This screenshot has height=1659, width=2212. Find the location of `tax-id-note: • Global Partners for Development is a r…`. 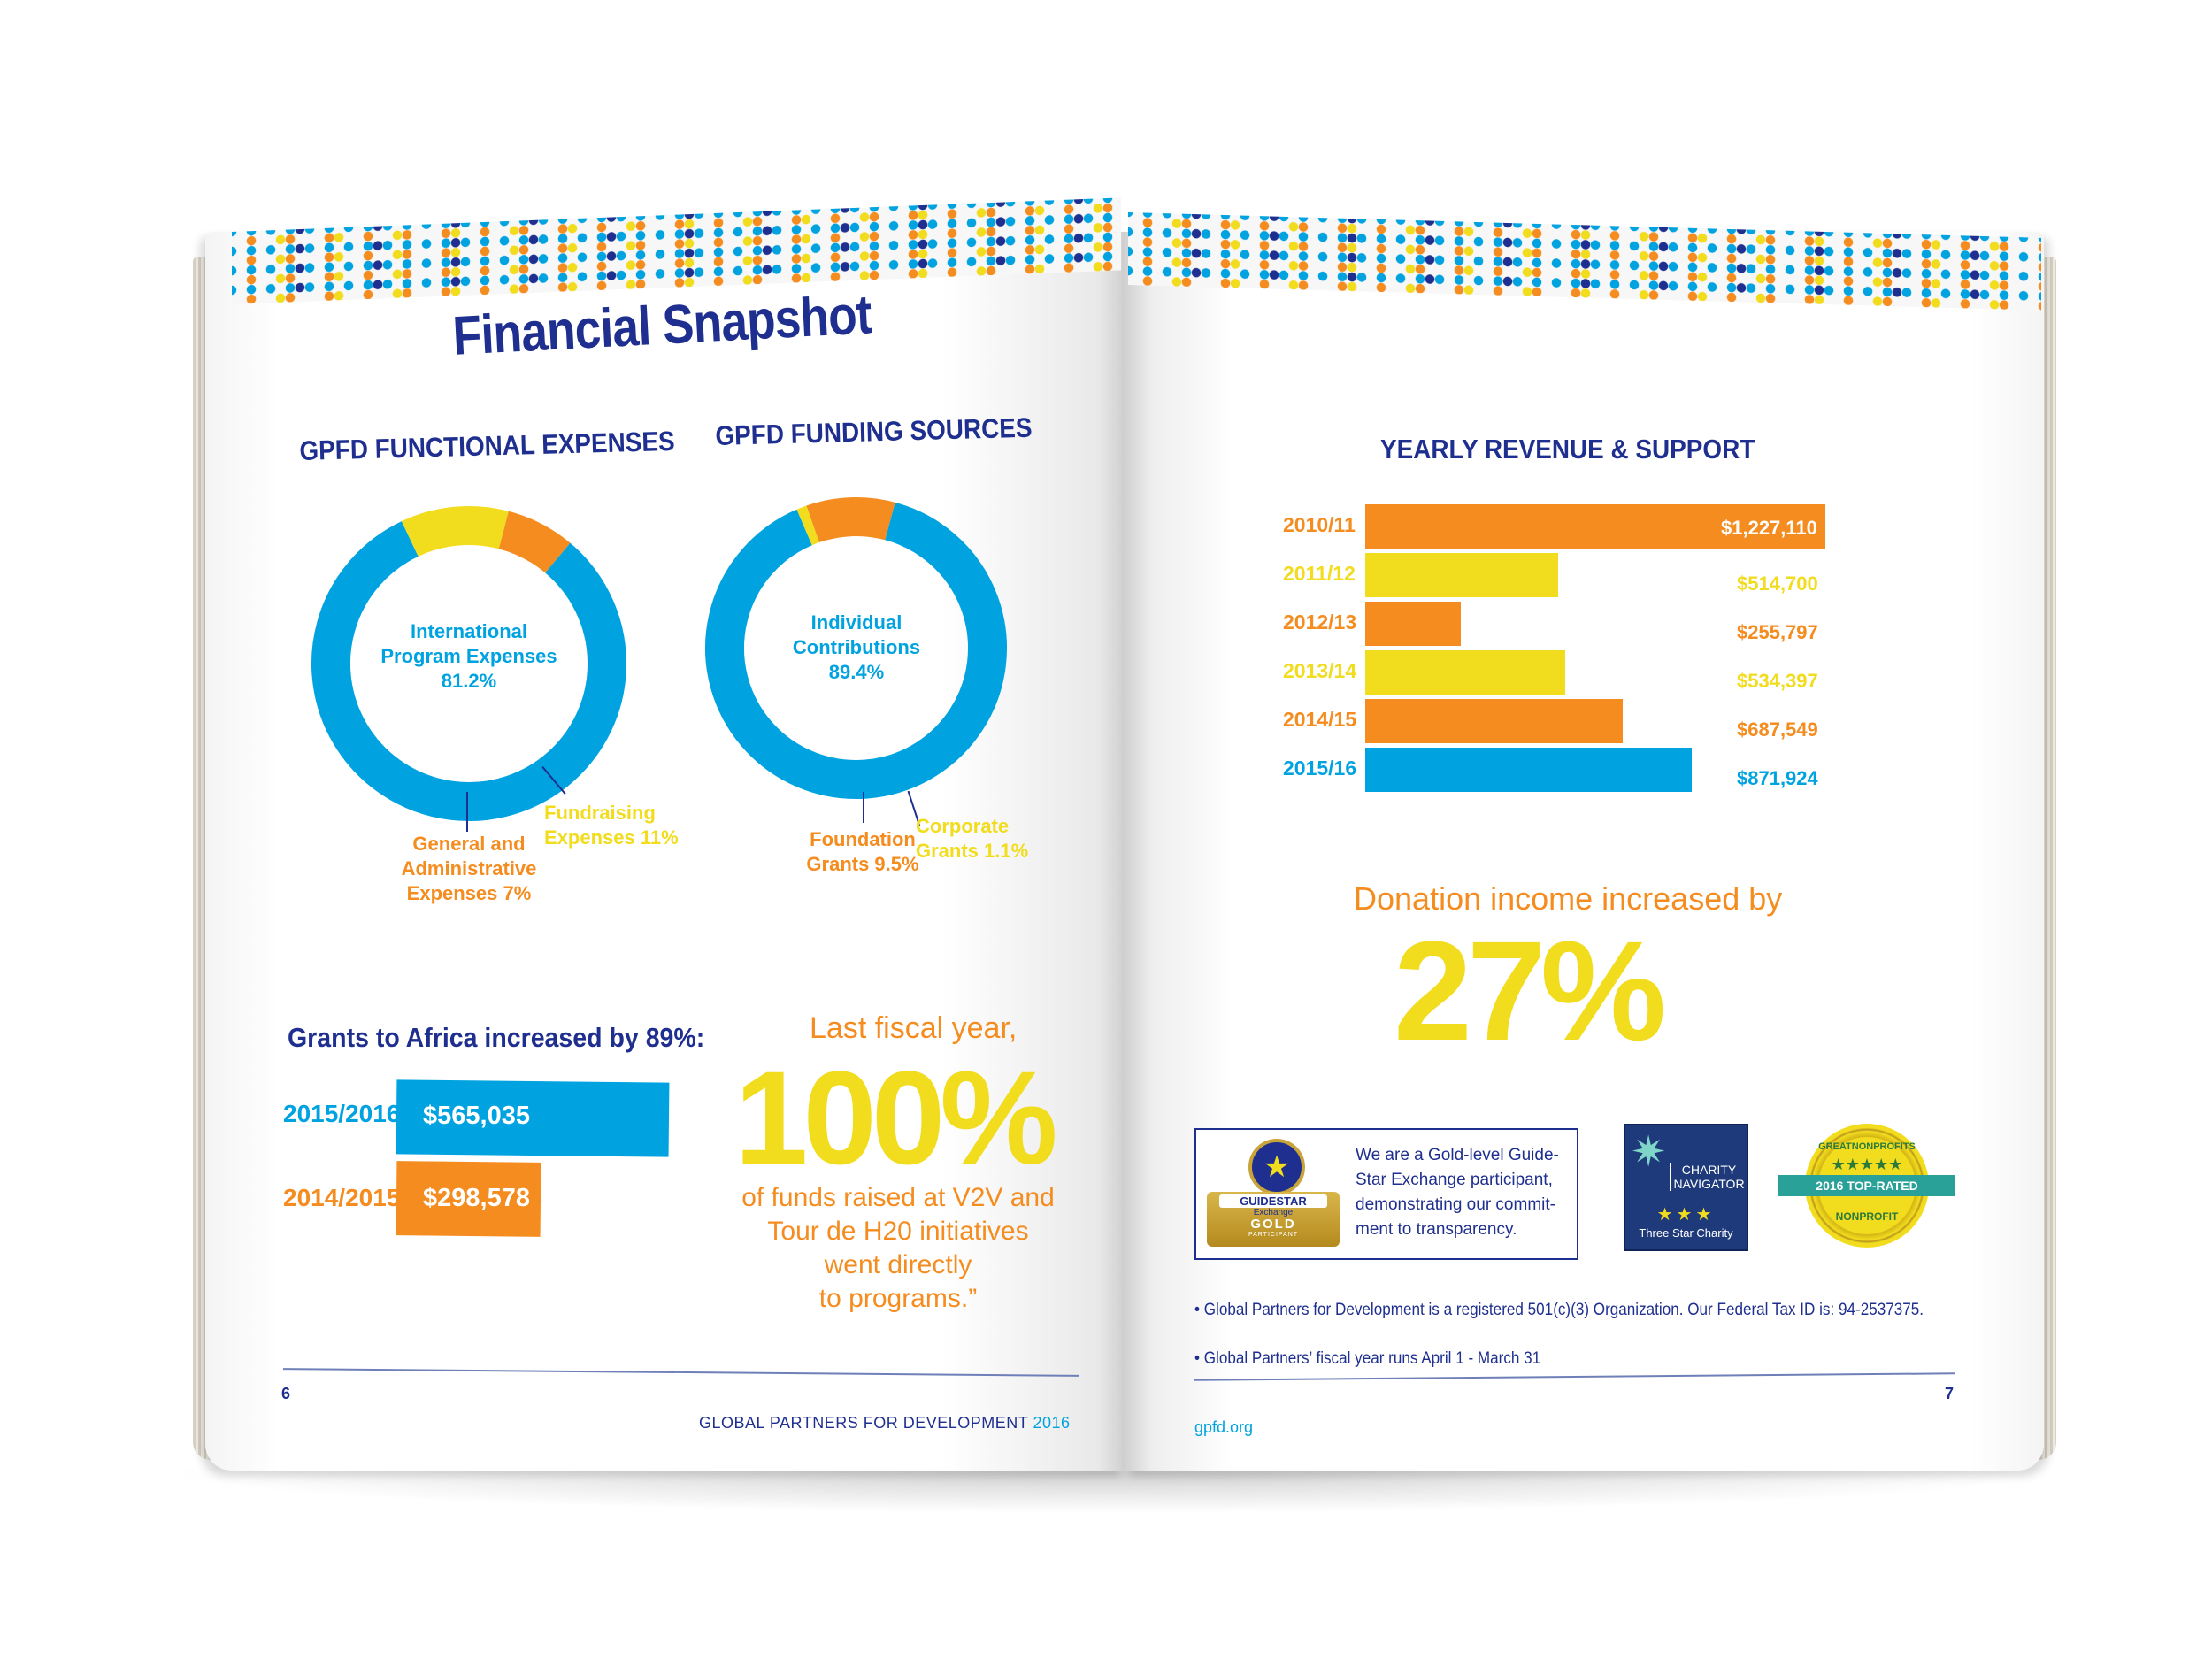

tax-id-note: • Global Partners for Development is a r… is located at coordinates (1559, 1310).